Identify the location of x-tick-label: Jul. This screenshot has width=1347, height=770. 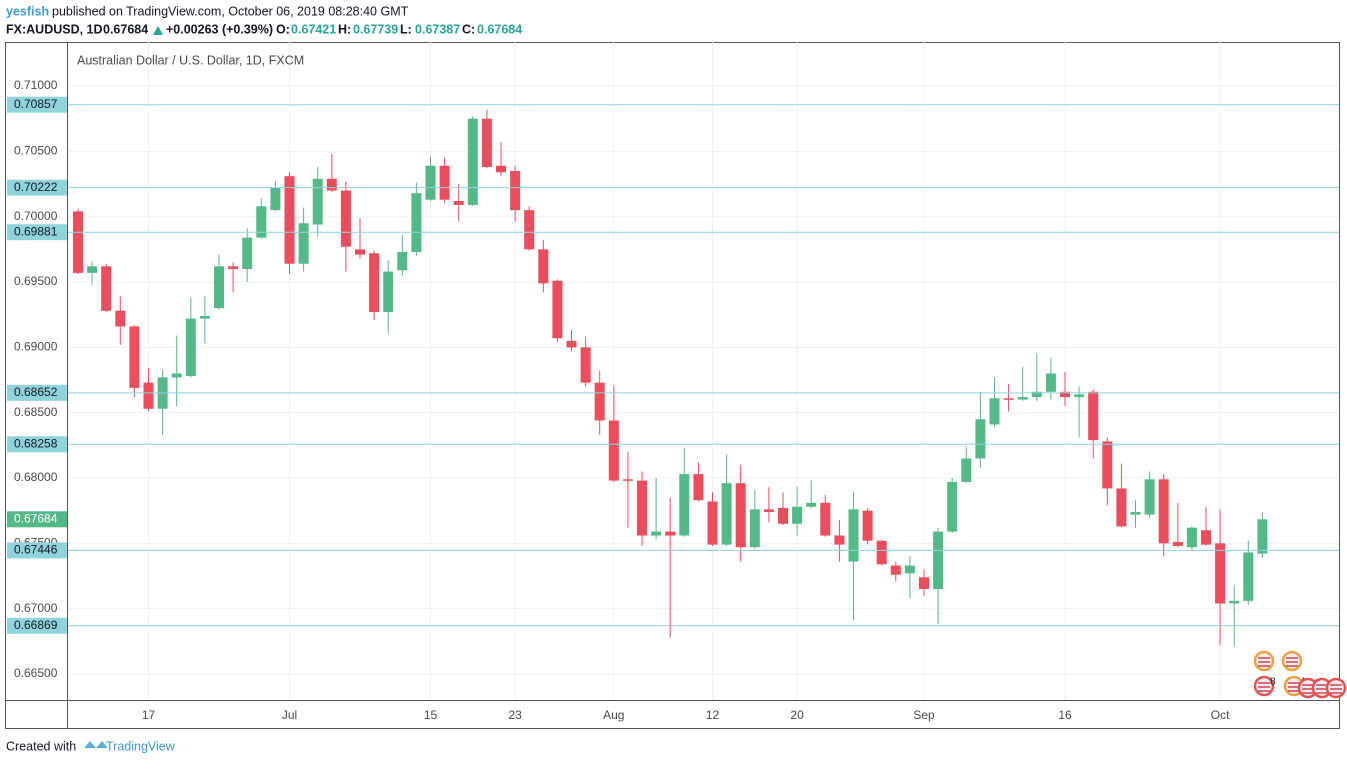
(289, 715).